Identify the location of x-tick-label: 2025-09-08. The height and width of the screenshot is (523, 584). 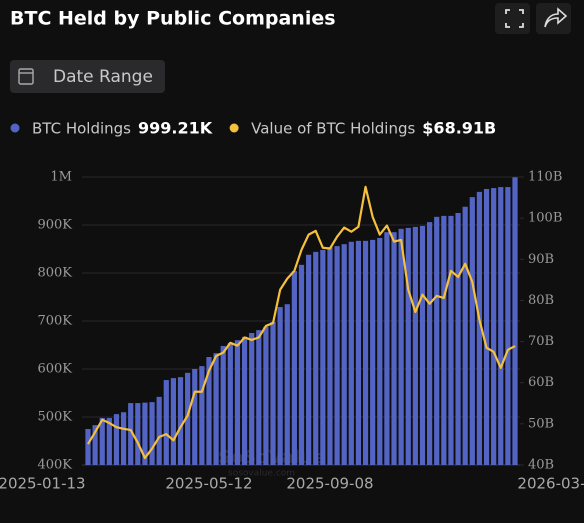
(329, 484).